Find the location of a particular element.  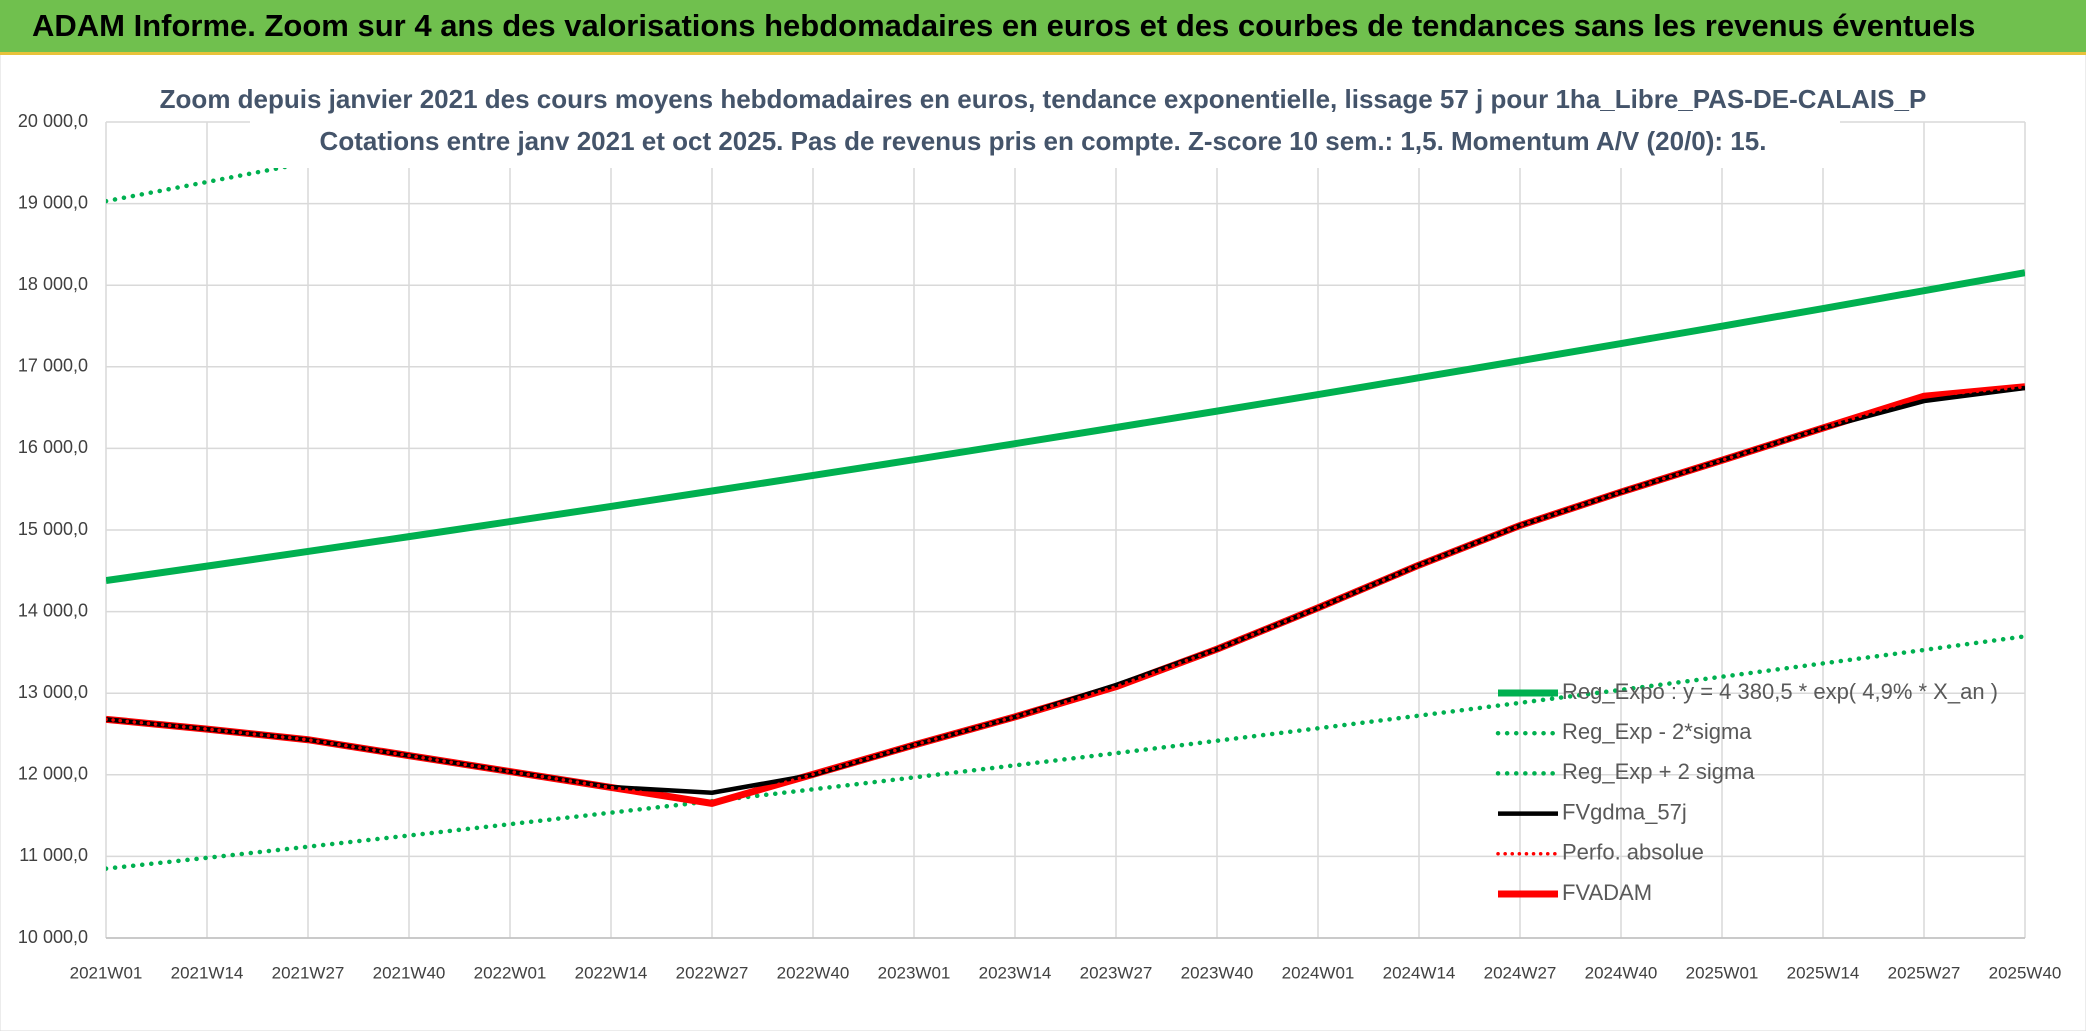

x-tick-label: 2025W01 is located at coordinates (1722, 972).